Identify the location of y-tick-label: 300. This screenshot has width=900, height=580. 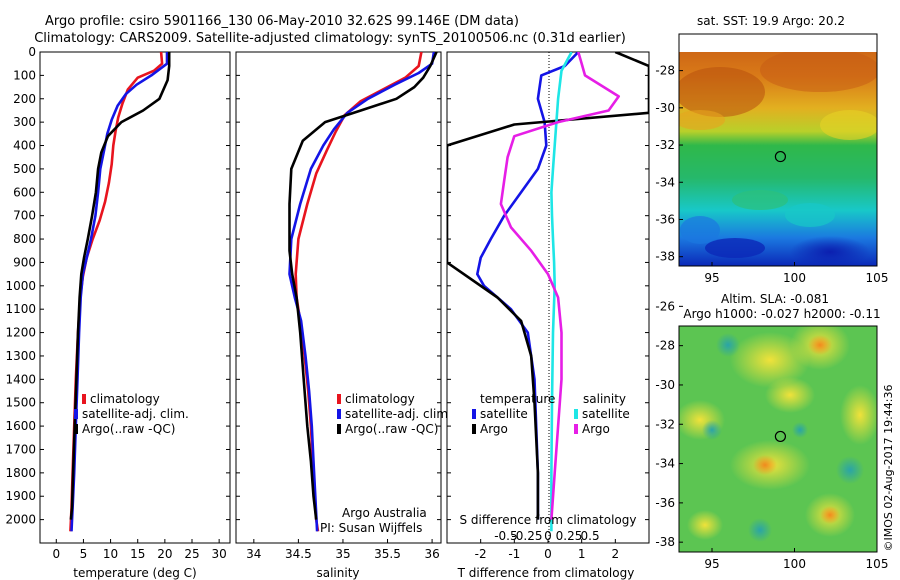
(24, 122).